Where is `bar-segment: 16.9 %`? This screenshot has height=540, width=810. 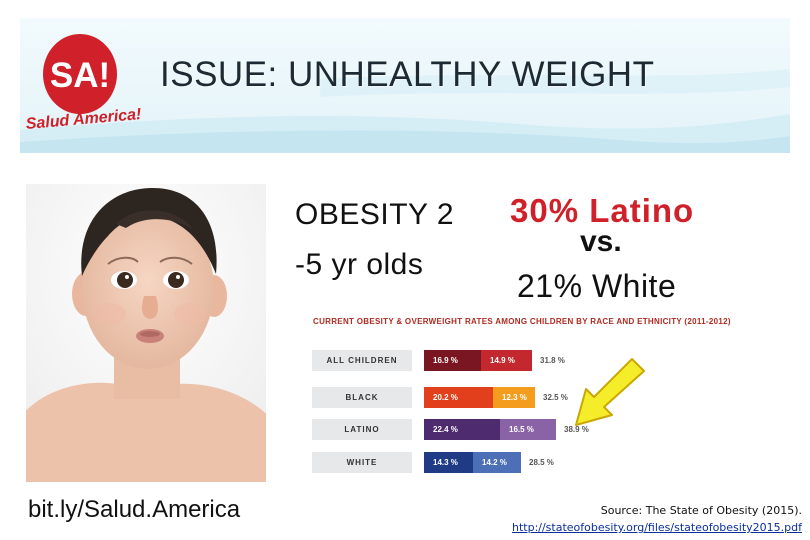 bar-segment: 16.9 % is located at coordinates (452, 360).